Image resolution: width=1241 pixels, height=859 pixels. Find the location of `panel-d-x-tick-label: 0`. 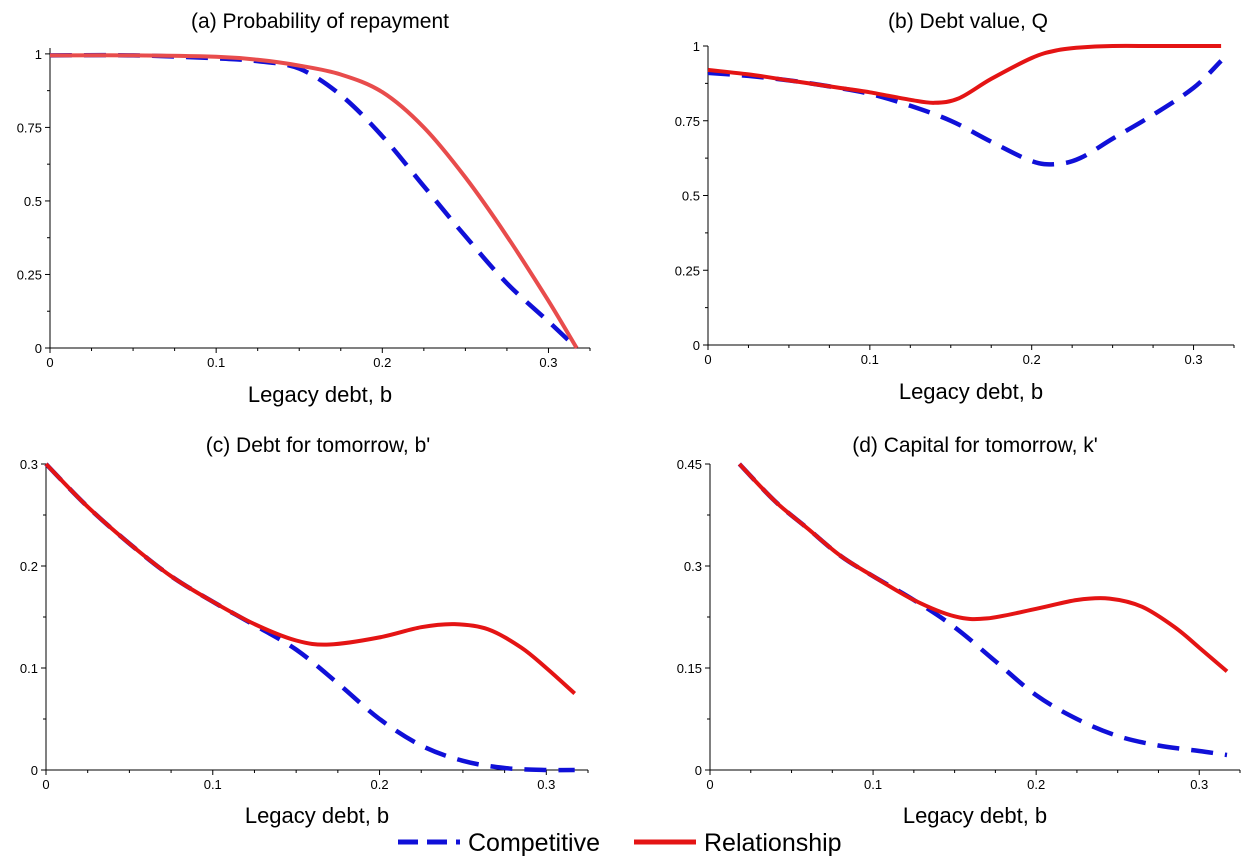

panel-d-x-tick-label: 0 is located at coordinates (709, 784).